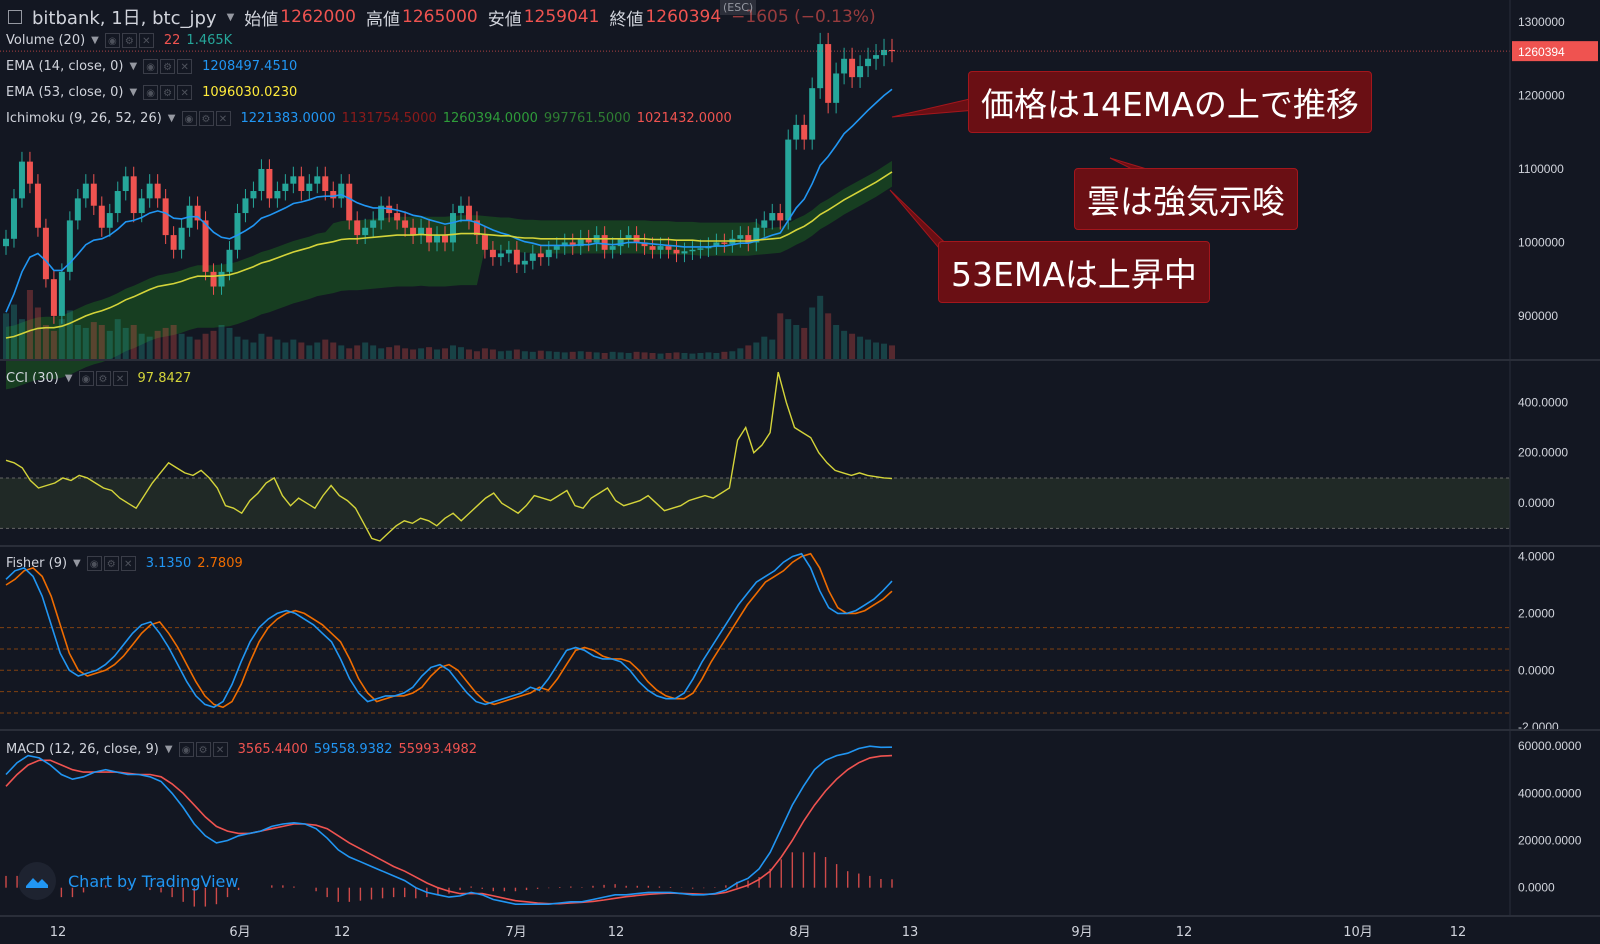 This screenshot has width=1600, height=944. What do you see at coordinates (1538, 727) in the screenshot?
I see `axis-tick-label: -2.0000` at bounding box center [1538, 727].